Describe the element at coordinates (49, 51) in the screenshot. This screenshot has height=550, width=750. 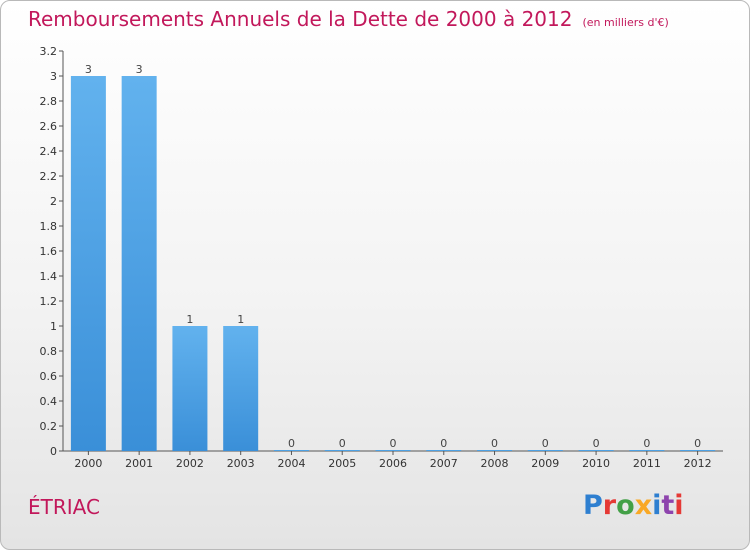
I see `y-tick-label: 3.2` at that location.